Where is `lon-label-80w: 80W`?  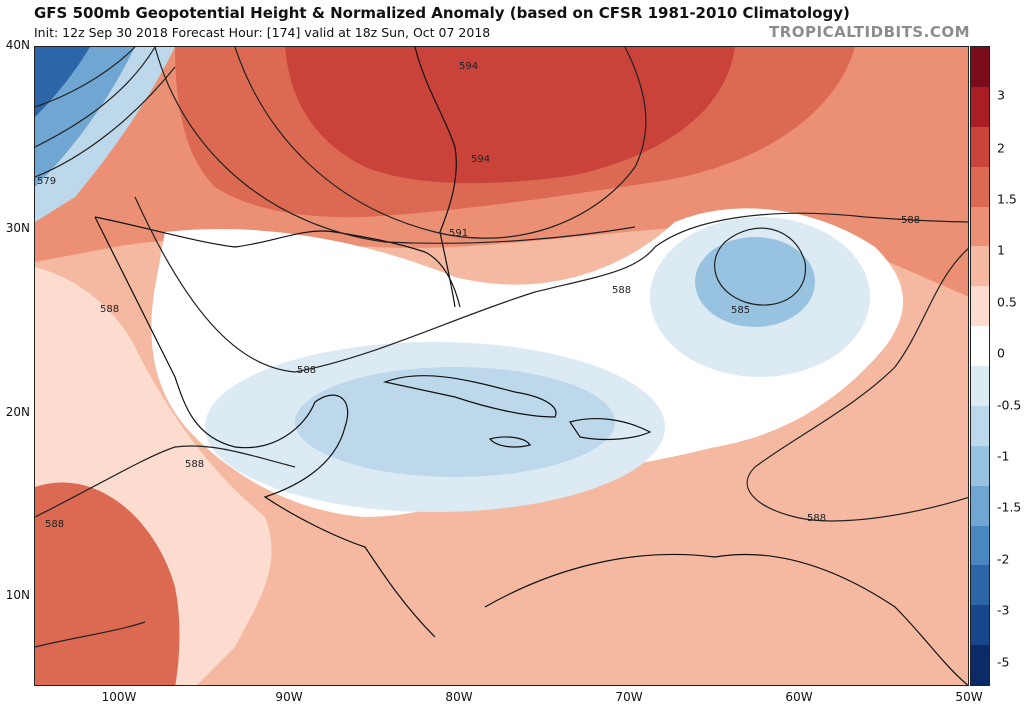
lon-label-80w: 80W is located at coordinates (459, 697).